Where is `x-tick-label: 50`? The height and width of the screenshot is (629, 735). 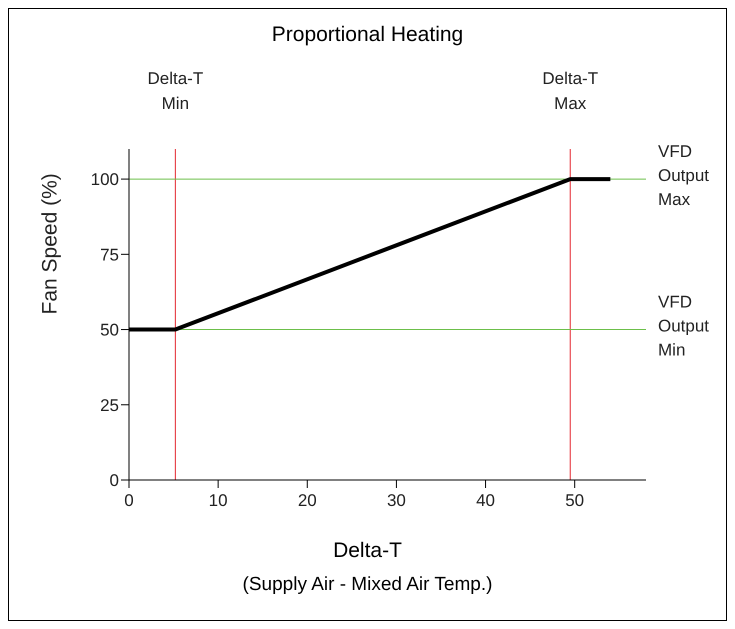
x-tick-label: 50 is located at coordinates (574, 500).